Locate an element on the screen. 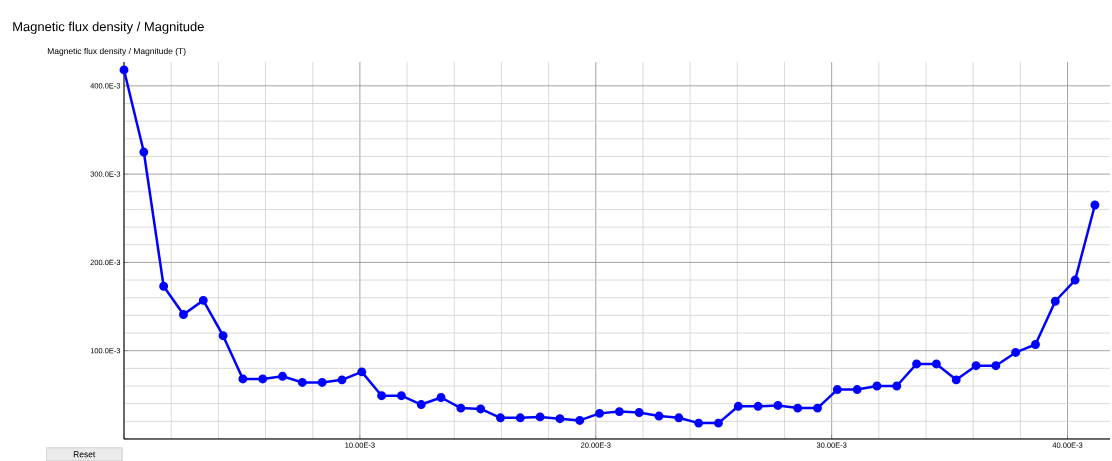 This screenshot has height=461, width=1112. text: Reset is located at coordinates (84, 454).